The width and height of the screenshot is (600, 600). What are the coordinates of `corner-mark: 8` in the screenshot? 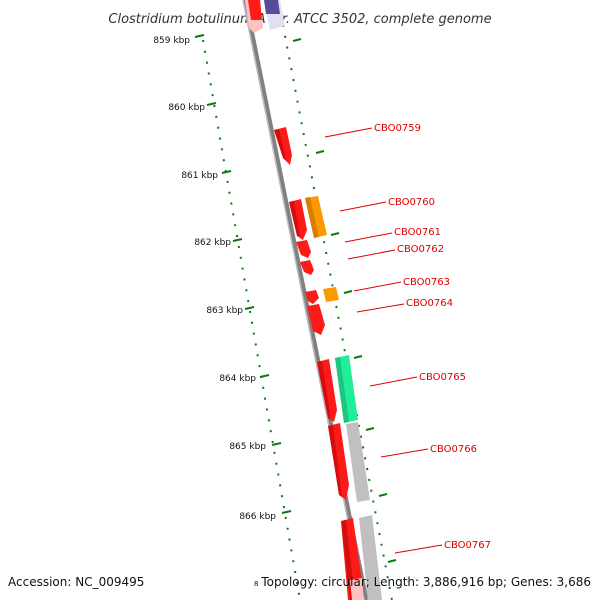 It's located at (256, 584).